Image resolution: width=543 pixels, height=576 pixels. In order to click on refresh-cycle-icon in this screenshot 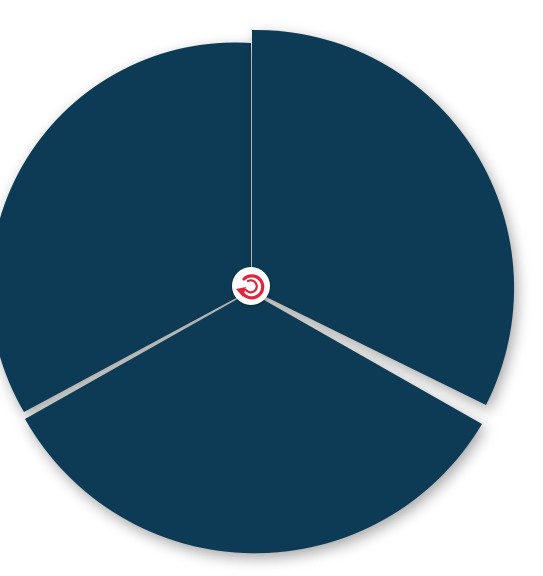, I will do `click(250, 287)`.